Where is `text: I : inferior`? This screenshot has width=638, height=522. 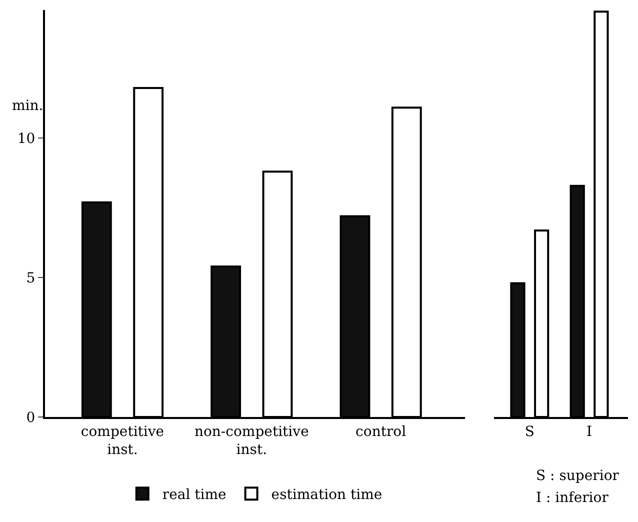 text: I : inferior is located at coordinates (572, 498).